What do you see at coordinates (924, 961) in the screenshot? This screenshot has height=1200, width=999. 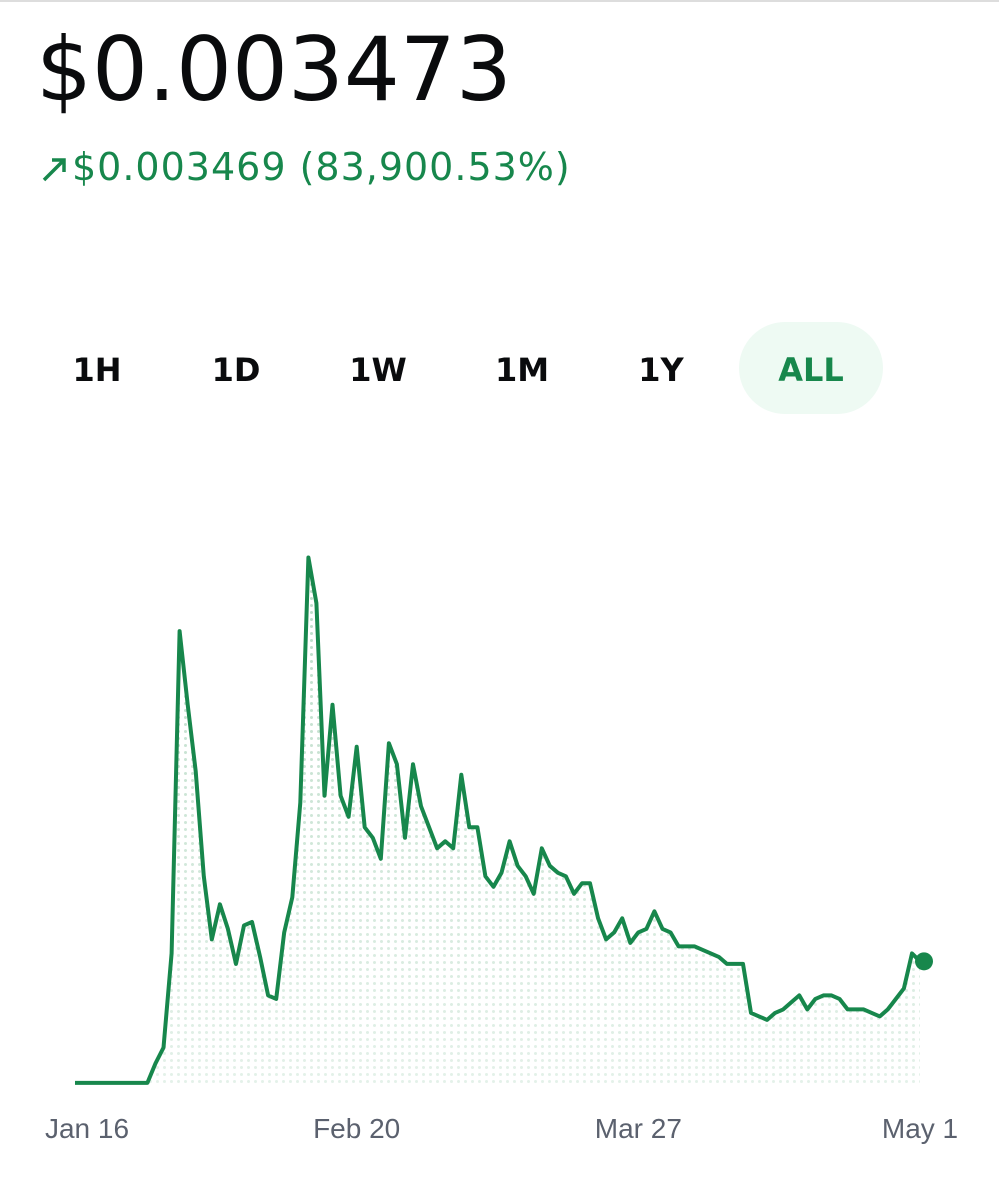 I see `current-point` at bounding box center [924, 961].